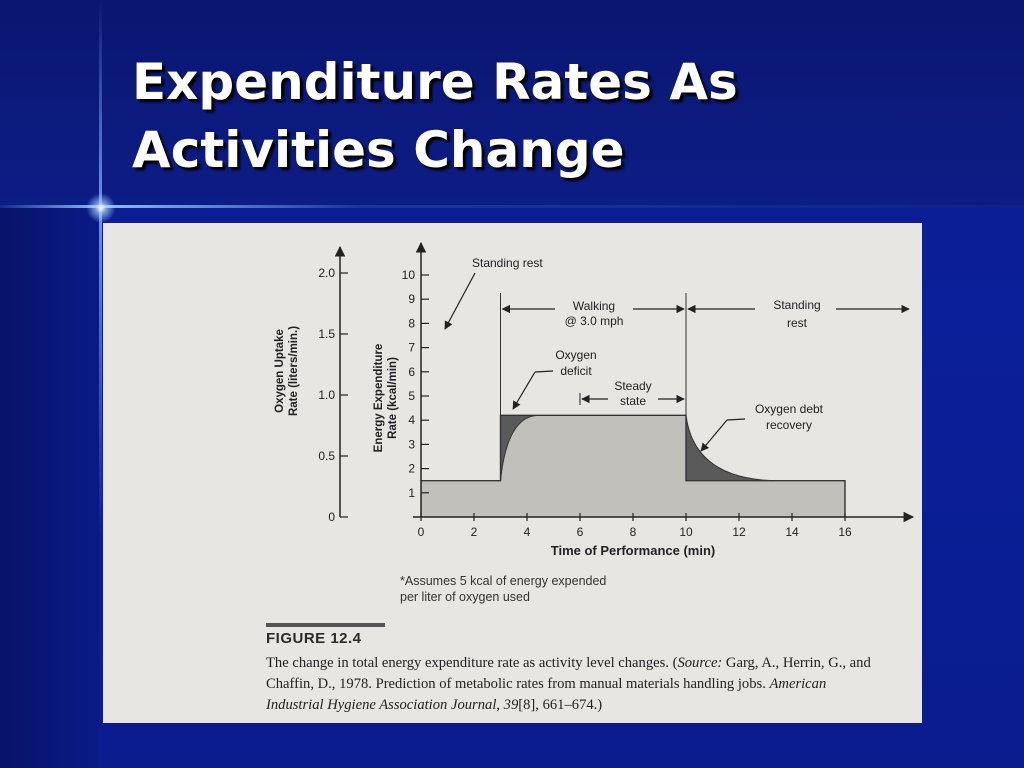 The image size is (1024, 768). Describe the element at coordinates (789, 425) in the screenshot. I see `annotation-oxygen-debt-2: recovery` at that location.